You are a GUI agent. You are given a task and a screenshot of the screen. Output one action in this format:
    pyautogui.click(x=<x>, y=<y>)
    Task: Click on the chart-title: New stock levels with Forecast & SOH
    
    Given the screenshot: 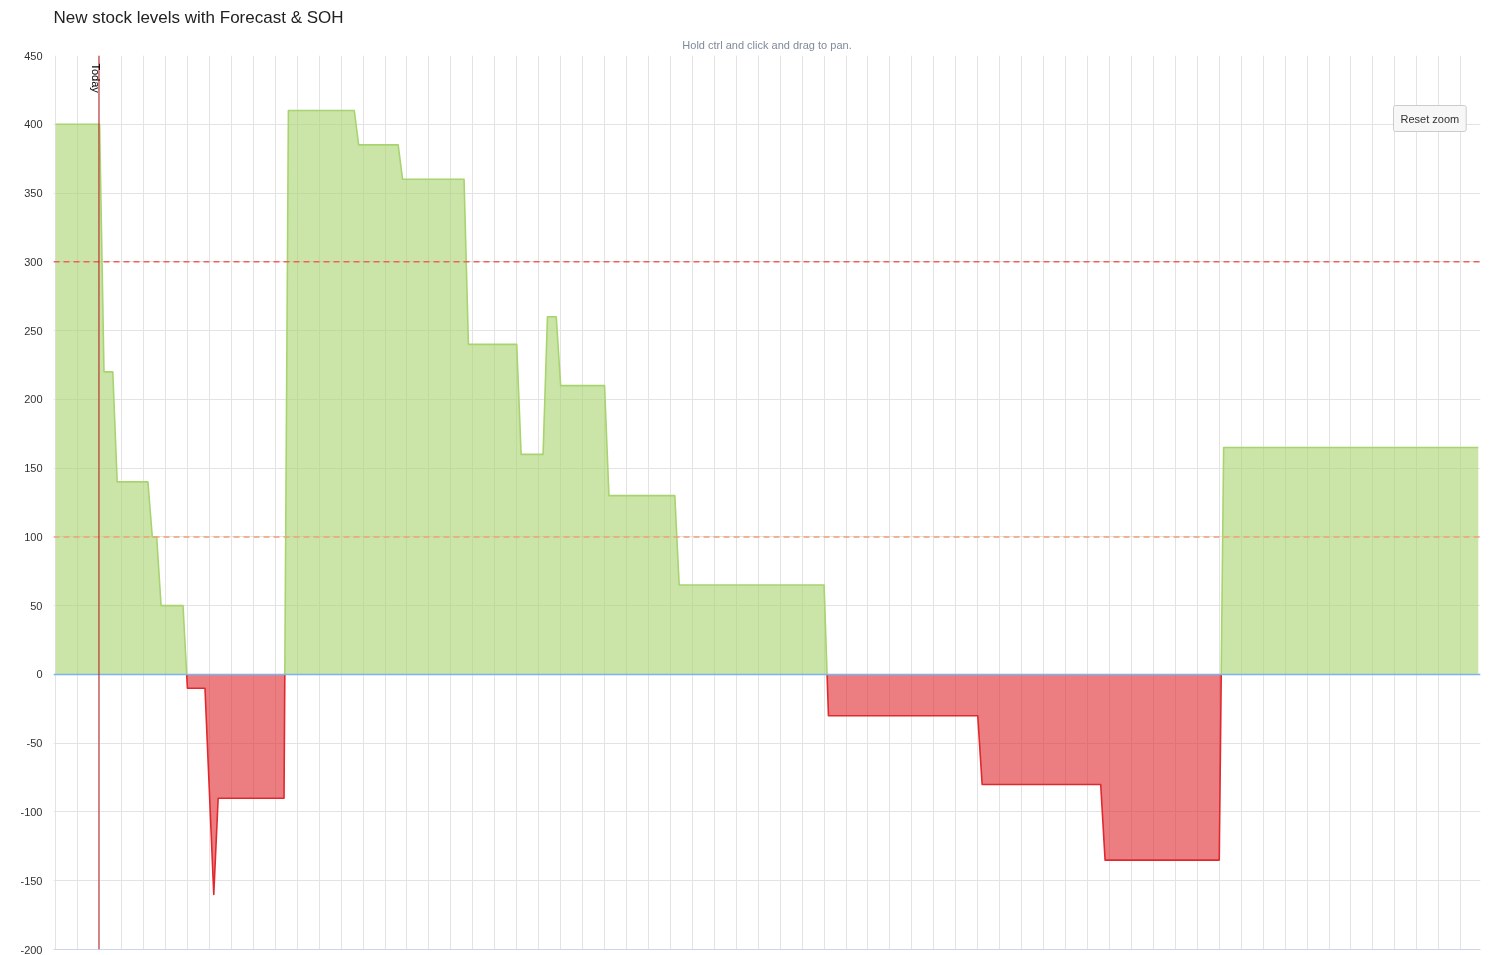 What is the action you would take?
    pyautogui.click(x=198, y=17)
    